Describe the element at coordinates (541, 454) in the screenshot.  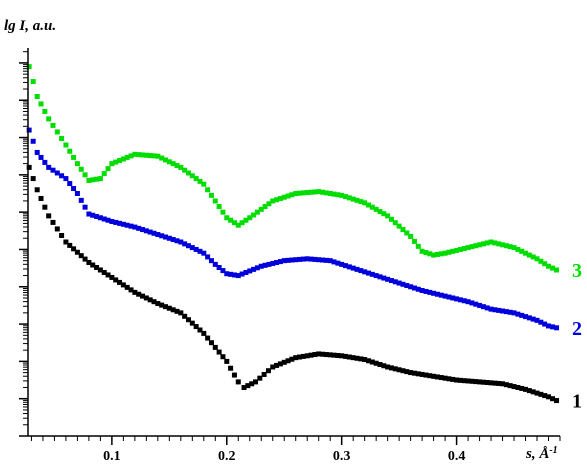
I see `x-axis-label: s, Å-1` at that location.